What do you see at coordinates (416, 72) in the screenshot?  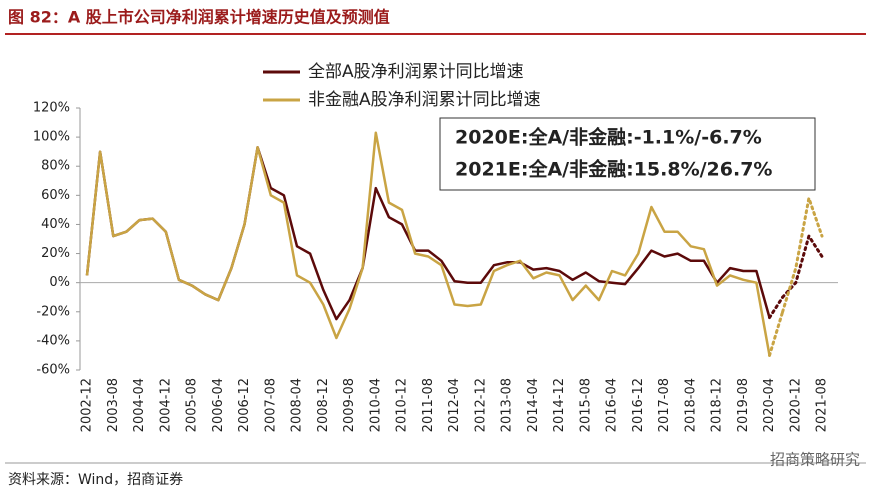 I see `legend-label: 全部A股净利润累计同比增速` at bounding box center [416, 72].